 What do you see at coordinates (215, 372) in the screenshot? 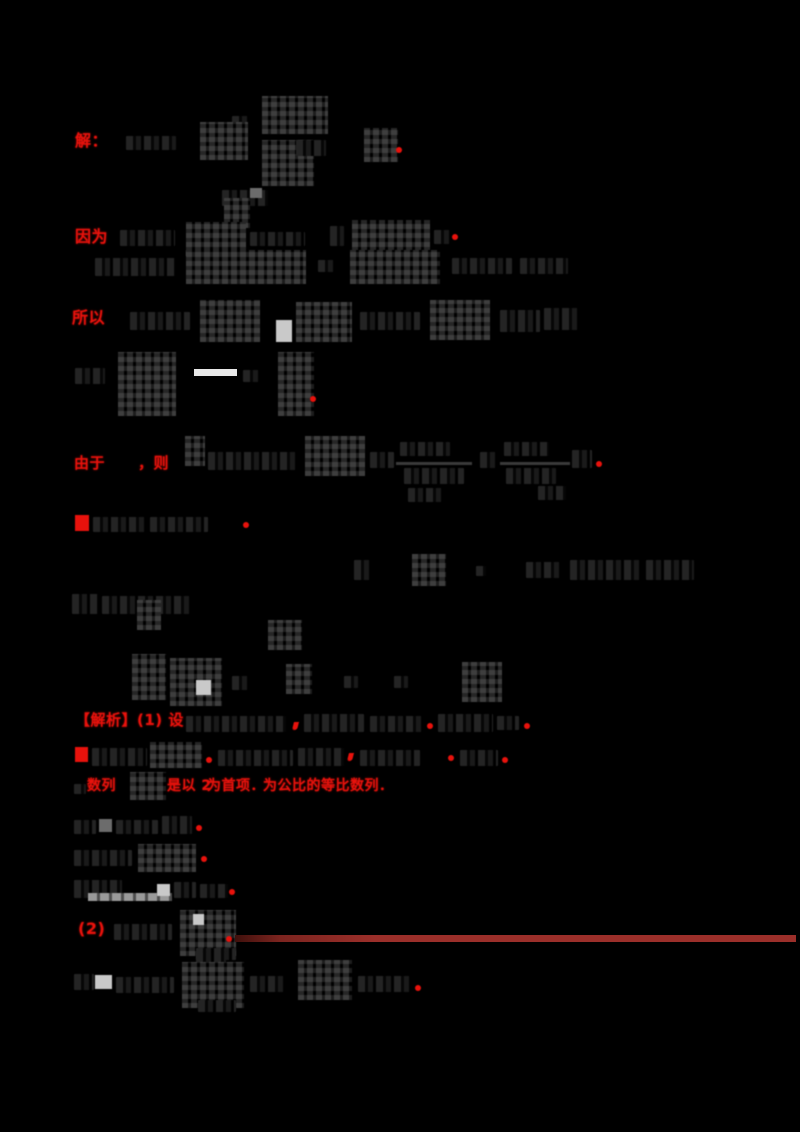
I see `highlight-fraction-bar` at bounding box center [215, 372].